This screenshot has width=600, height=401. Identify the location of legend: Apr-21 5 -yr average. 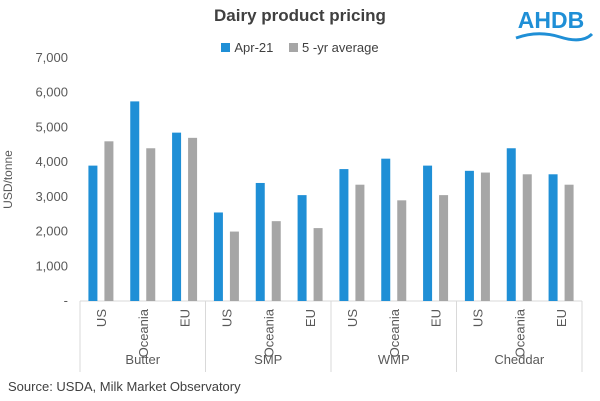
(300, 46).